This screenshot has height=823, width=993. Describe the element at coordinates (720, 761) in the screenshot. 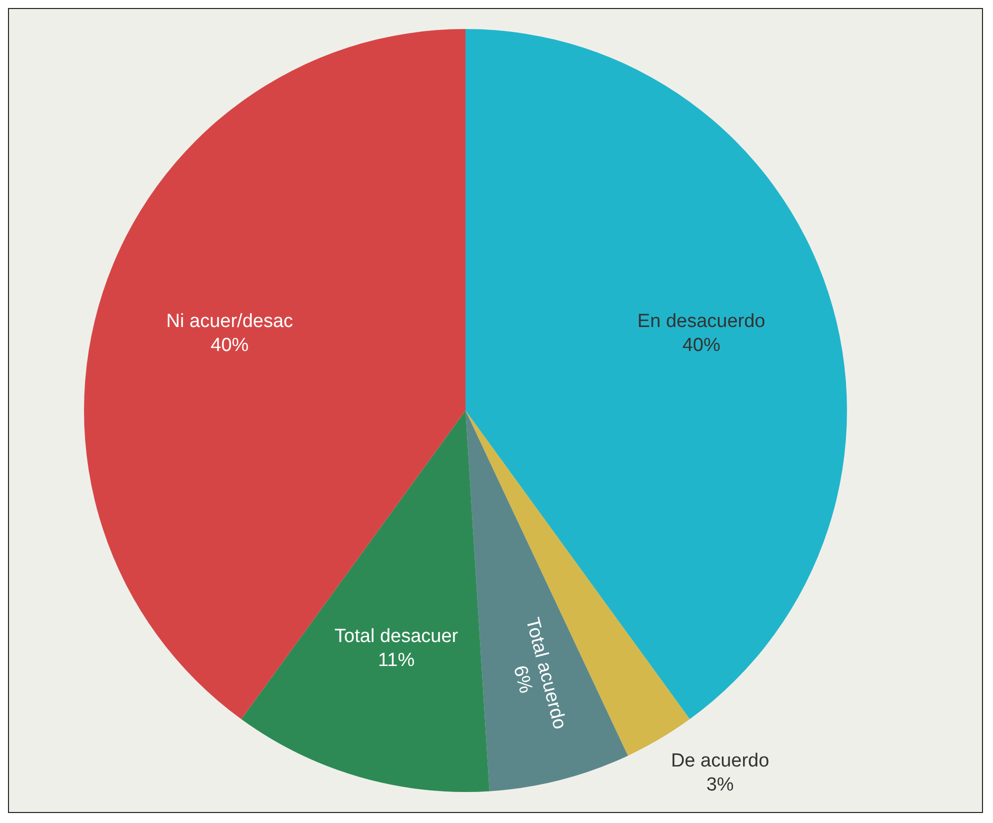

I see `slice-label: De acuerdo` at that location.